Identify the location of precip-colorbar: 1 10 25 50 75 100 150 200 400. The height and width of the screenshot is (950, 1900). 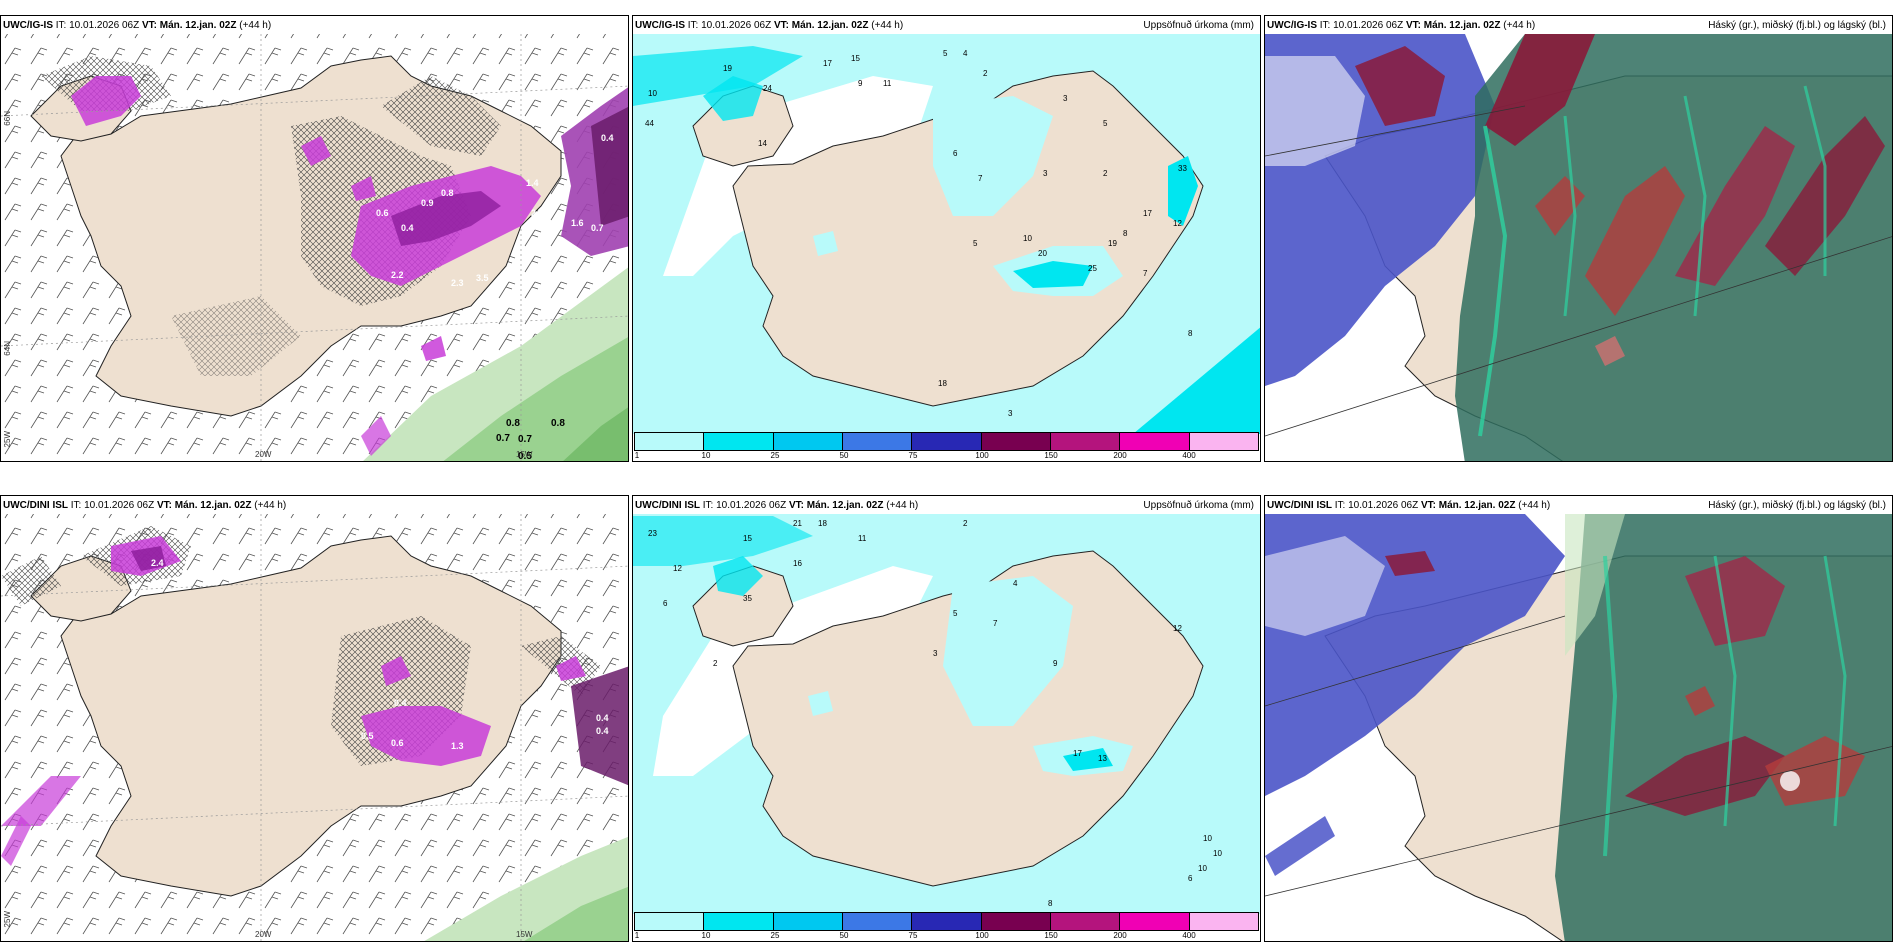
(946, 446).